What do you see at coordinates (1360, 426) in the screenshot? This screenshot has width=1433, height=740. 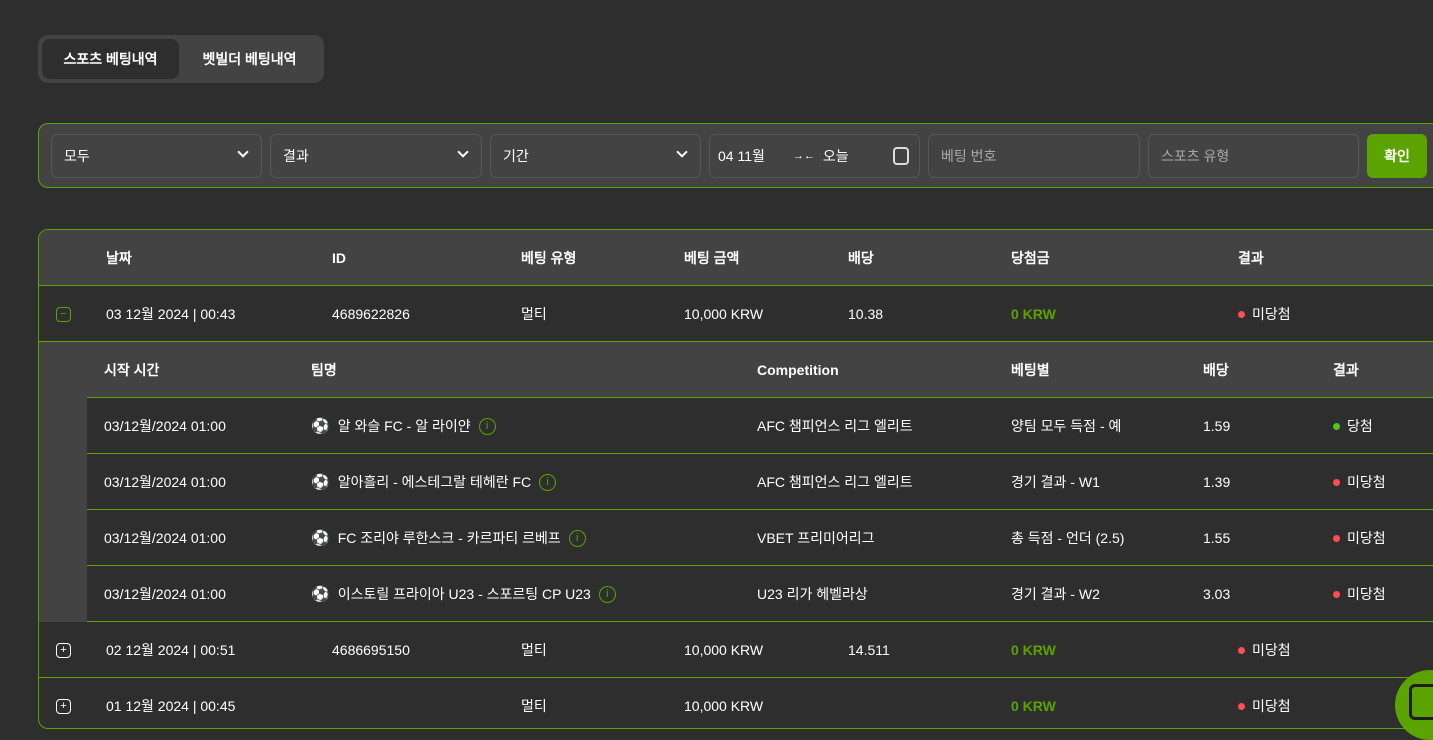 I see `detail-result-text: 당첨` at bounding box center [1360, 426].